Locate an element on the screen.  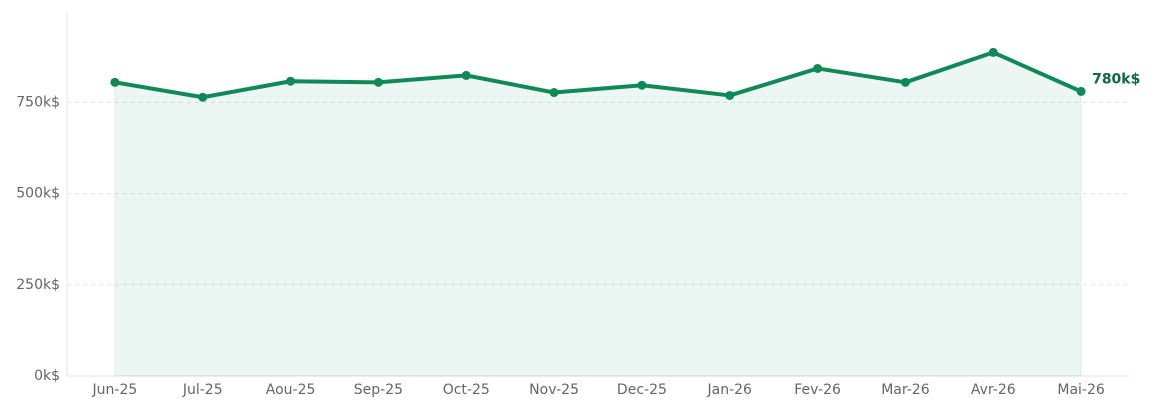
y-tick-label: 750k$ is located at coordinates (38, 102).